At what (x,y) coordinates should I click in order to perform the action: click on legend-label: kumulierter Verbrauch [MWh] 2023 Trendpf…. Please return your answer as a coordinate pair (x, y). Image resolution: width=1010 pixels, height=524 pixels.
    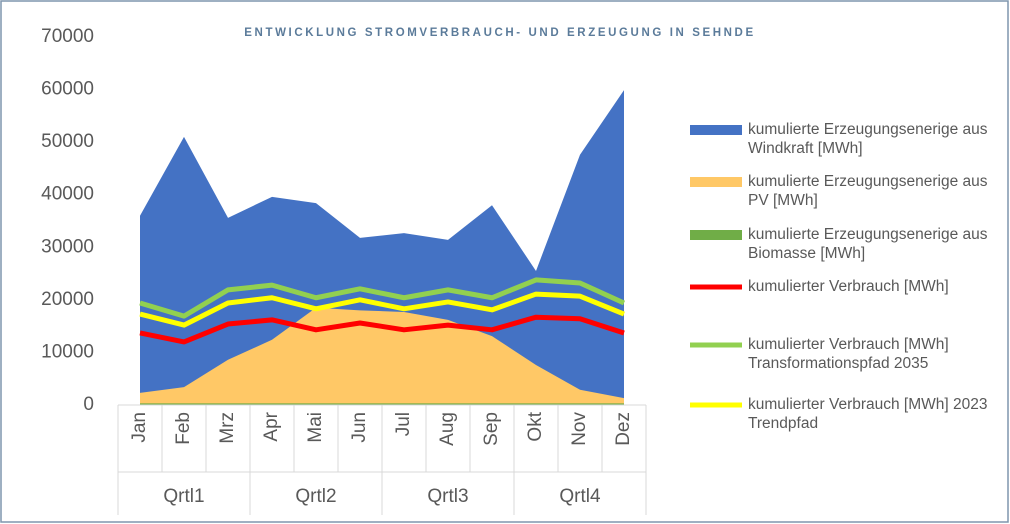
    Looking at the image, I should click on (868, 414).